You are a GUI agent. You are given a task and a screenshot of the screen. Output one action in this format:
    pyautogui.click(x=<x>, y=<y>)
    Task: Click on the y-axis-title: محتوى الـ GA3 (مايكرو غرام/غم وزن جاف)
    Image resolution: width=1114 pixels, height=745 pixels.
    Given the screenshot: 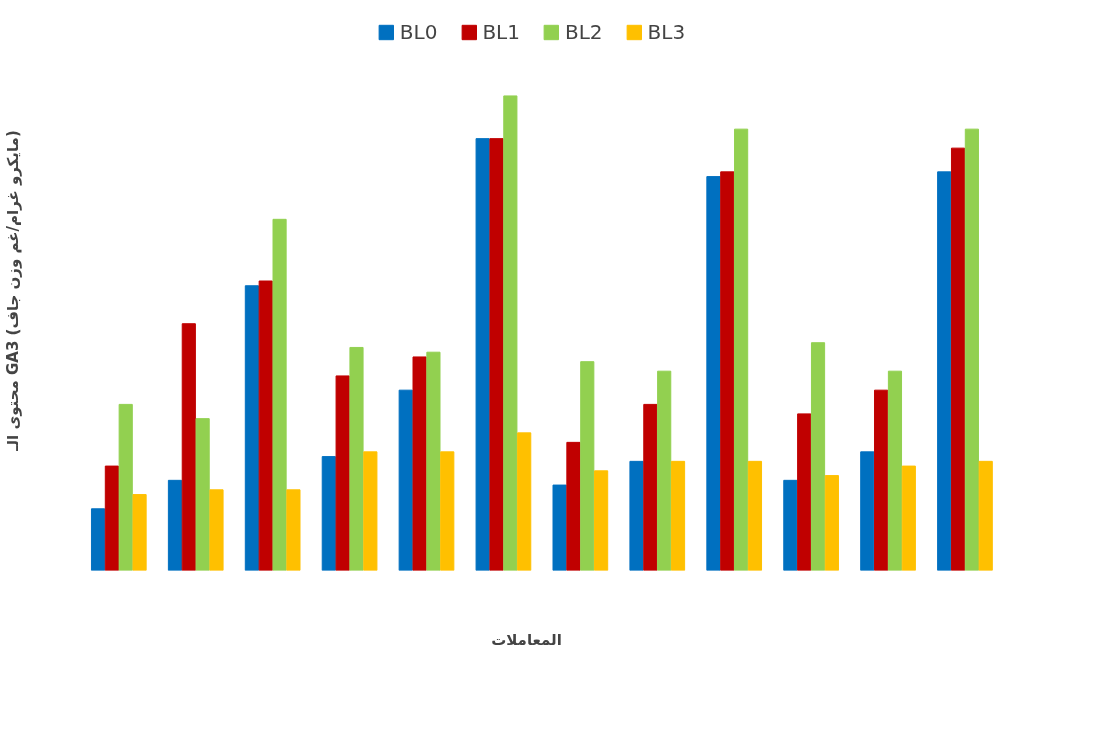 What is the action you would take?
    pyautogui.click(x=12, y=291)
    